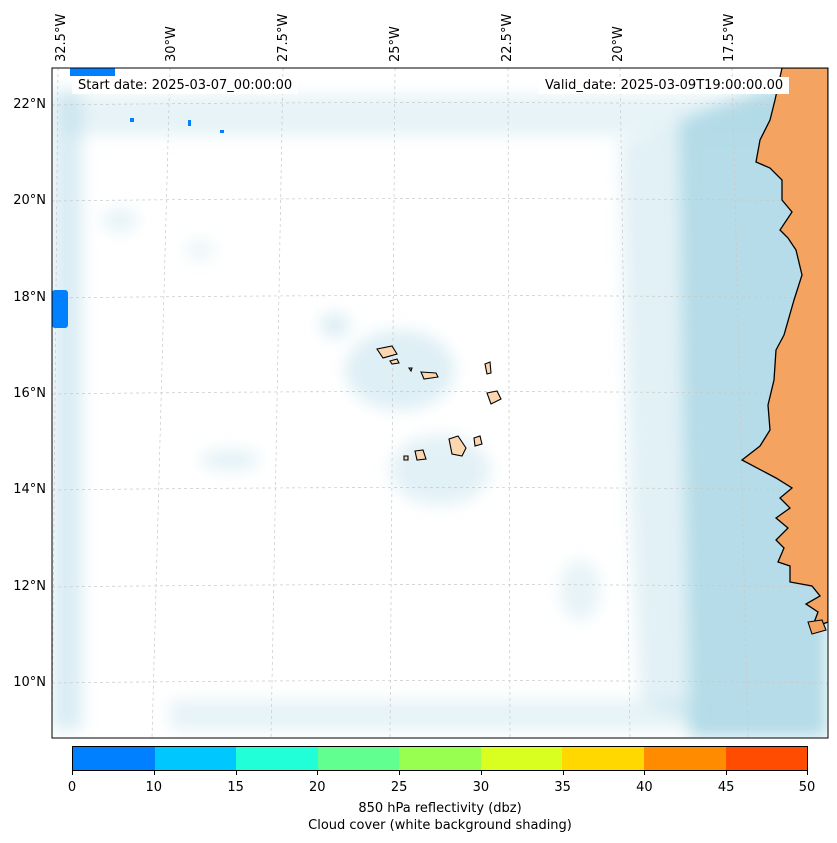 This screenshot has height=843, width=837. What do you see at coordinates (664, 85) in the screenshot?
I see `valid-date-label: Valid_date: 2025-03-09T19:00:00.00` at bounding box center [664, 85].